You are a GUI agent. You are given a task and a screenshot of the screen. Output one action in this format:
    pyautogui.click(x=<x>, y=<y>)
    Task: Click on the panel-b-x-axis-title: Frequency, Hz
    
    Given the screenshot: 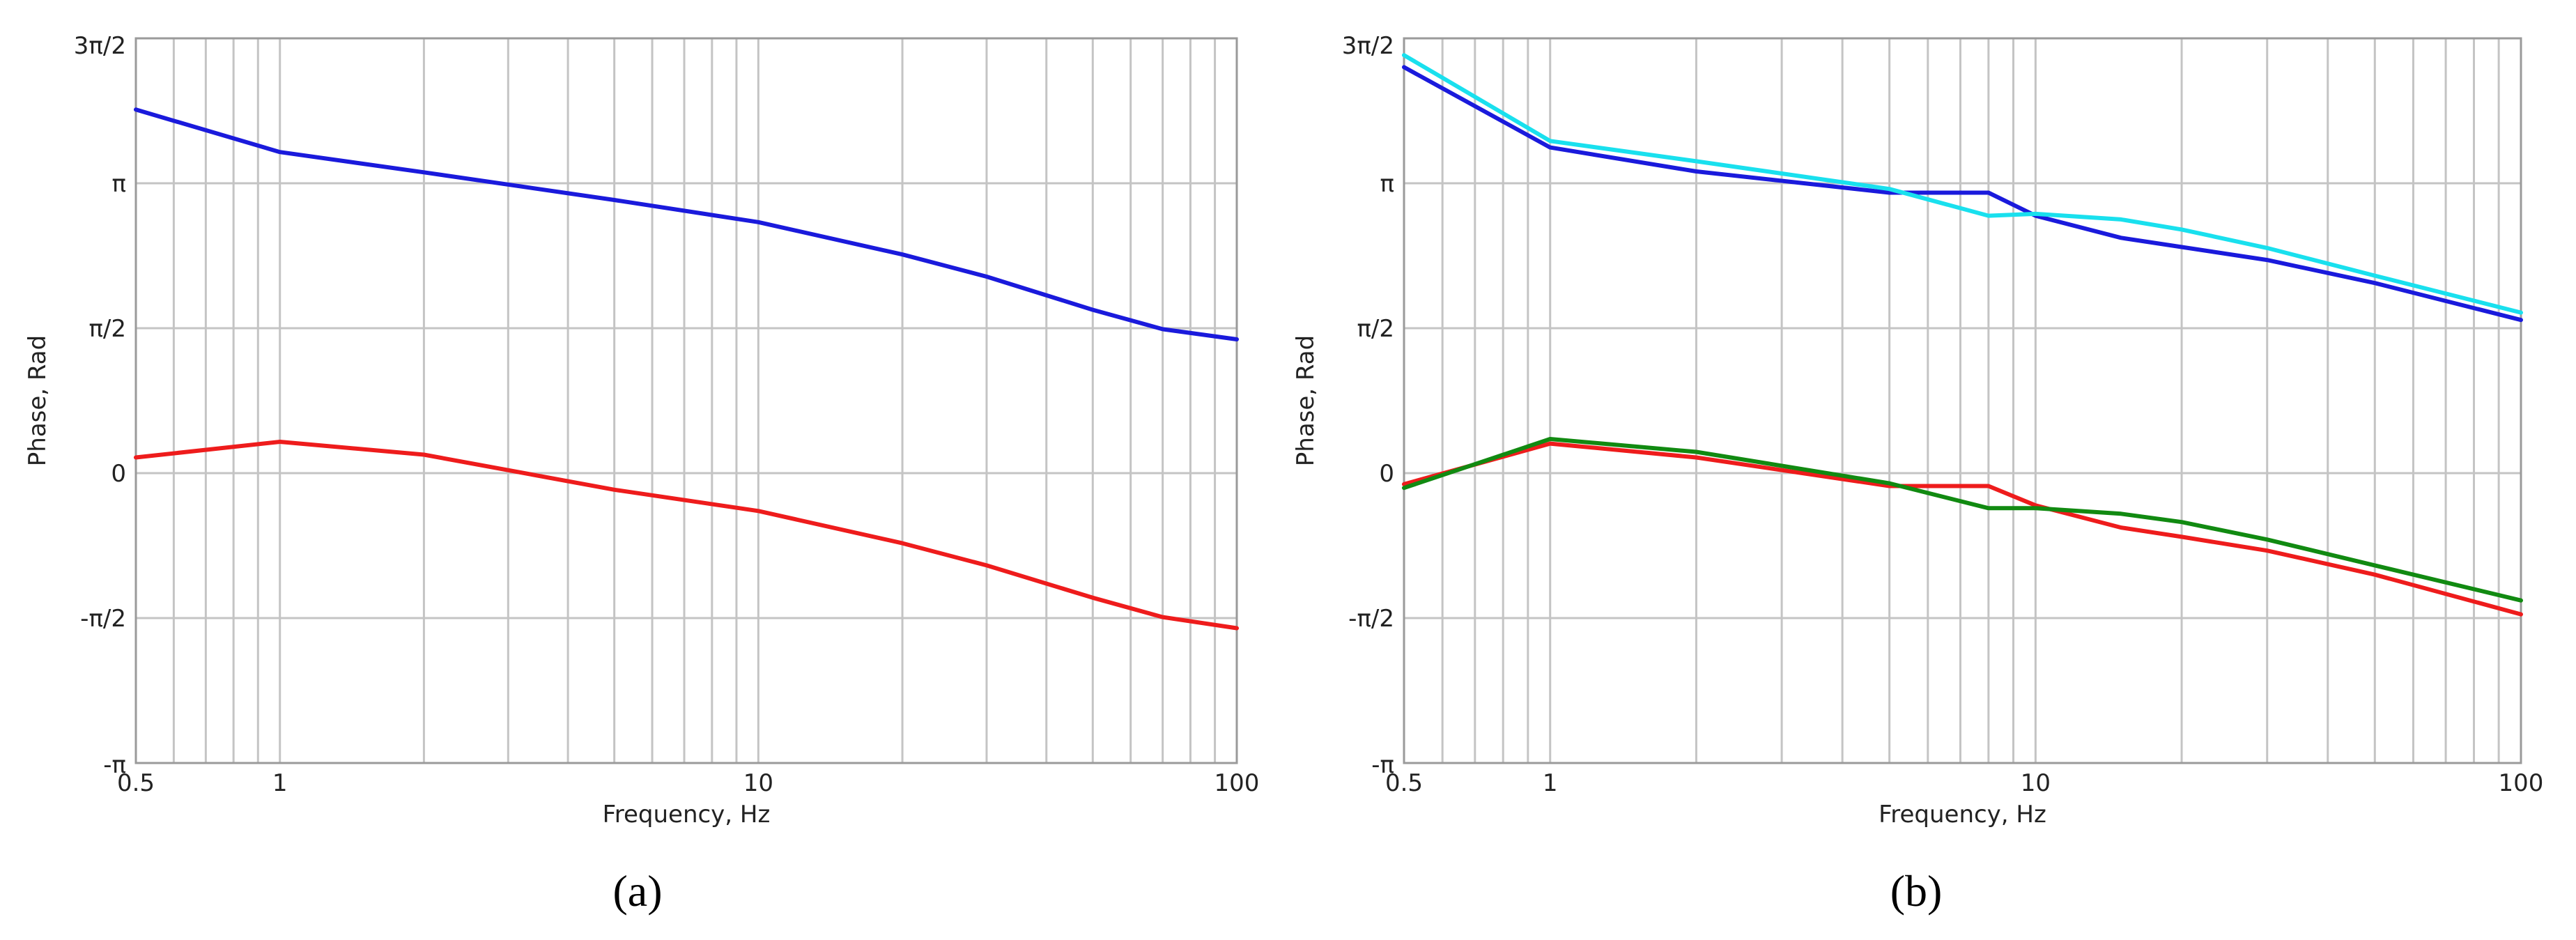 What is the action you would take?
    pyautogui.click(x=1962, y=815)
    